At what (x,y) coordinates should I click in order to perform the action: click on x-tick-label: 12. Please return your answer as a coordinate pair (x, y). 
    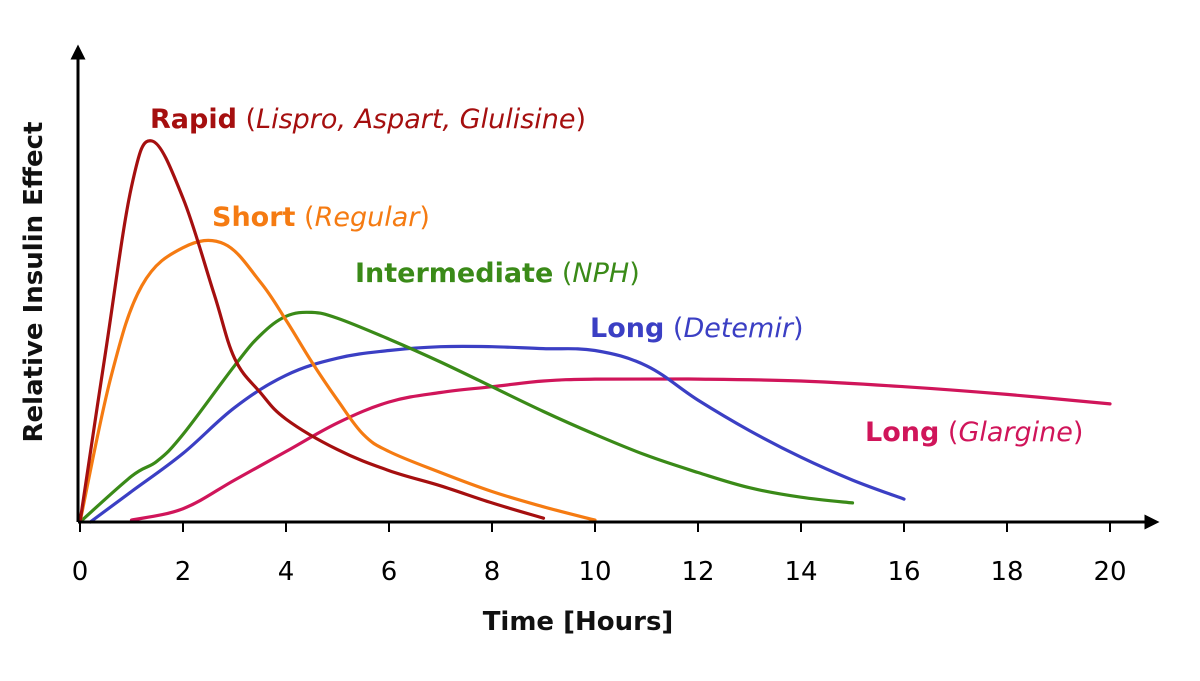
    Looking at the image, I should click on (697, 572).